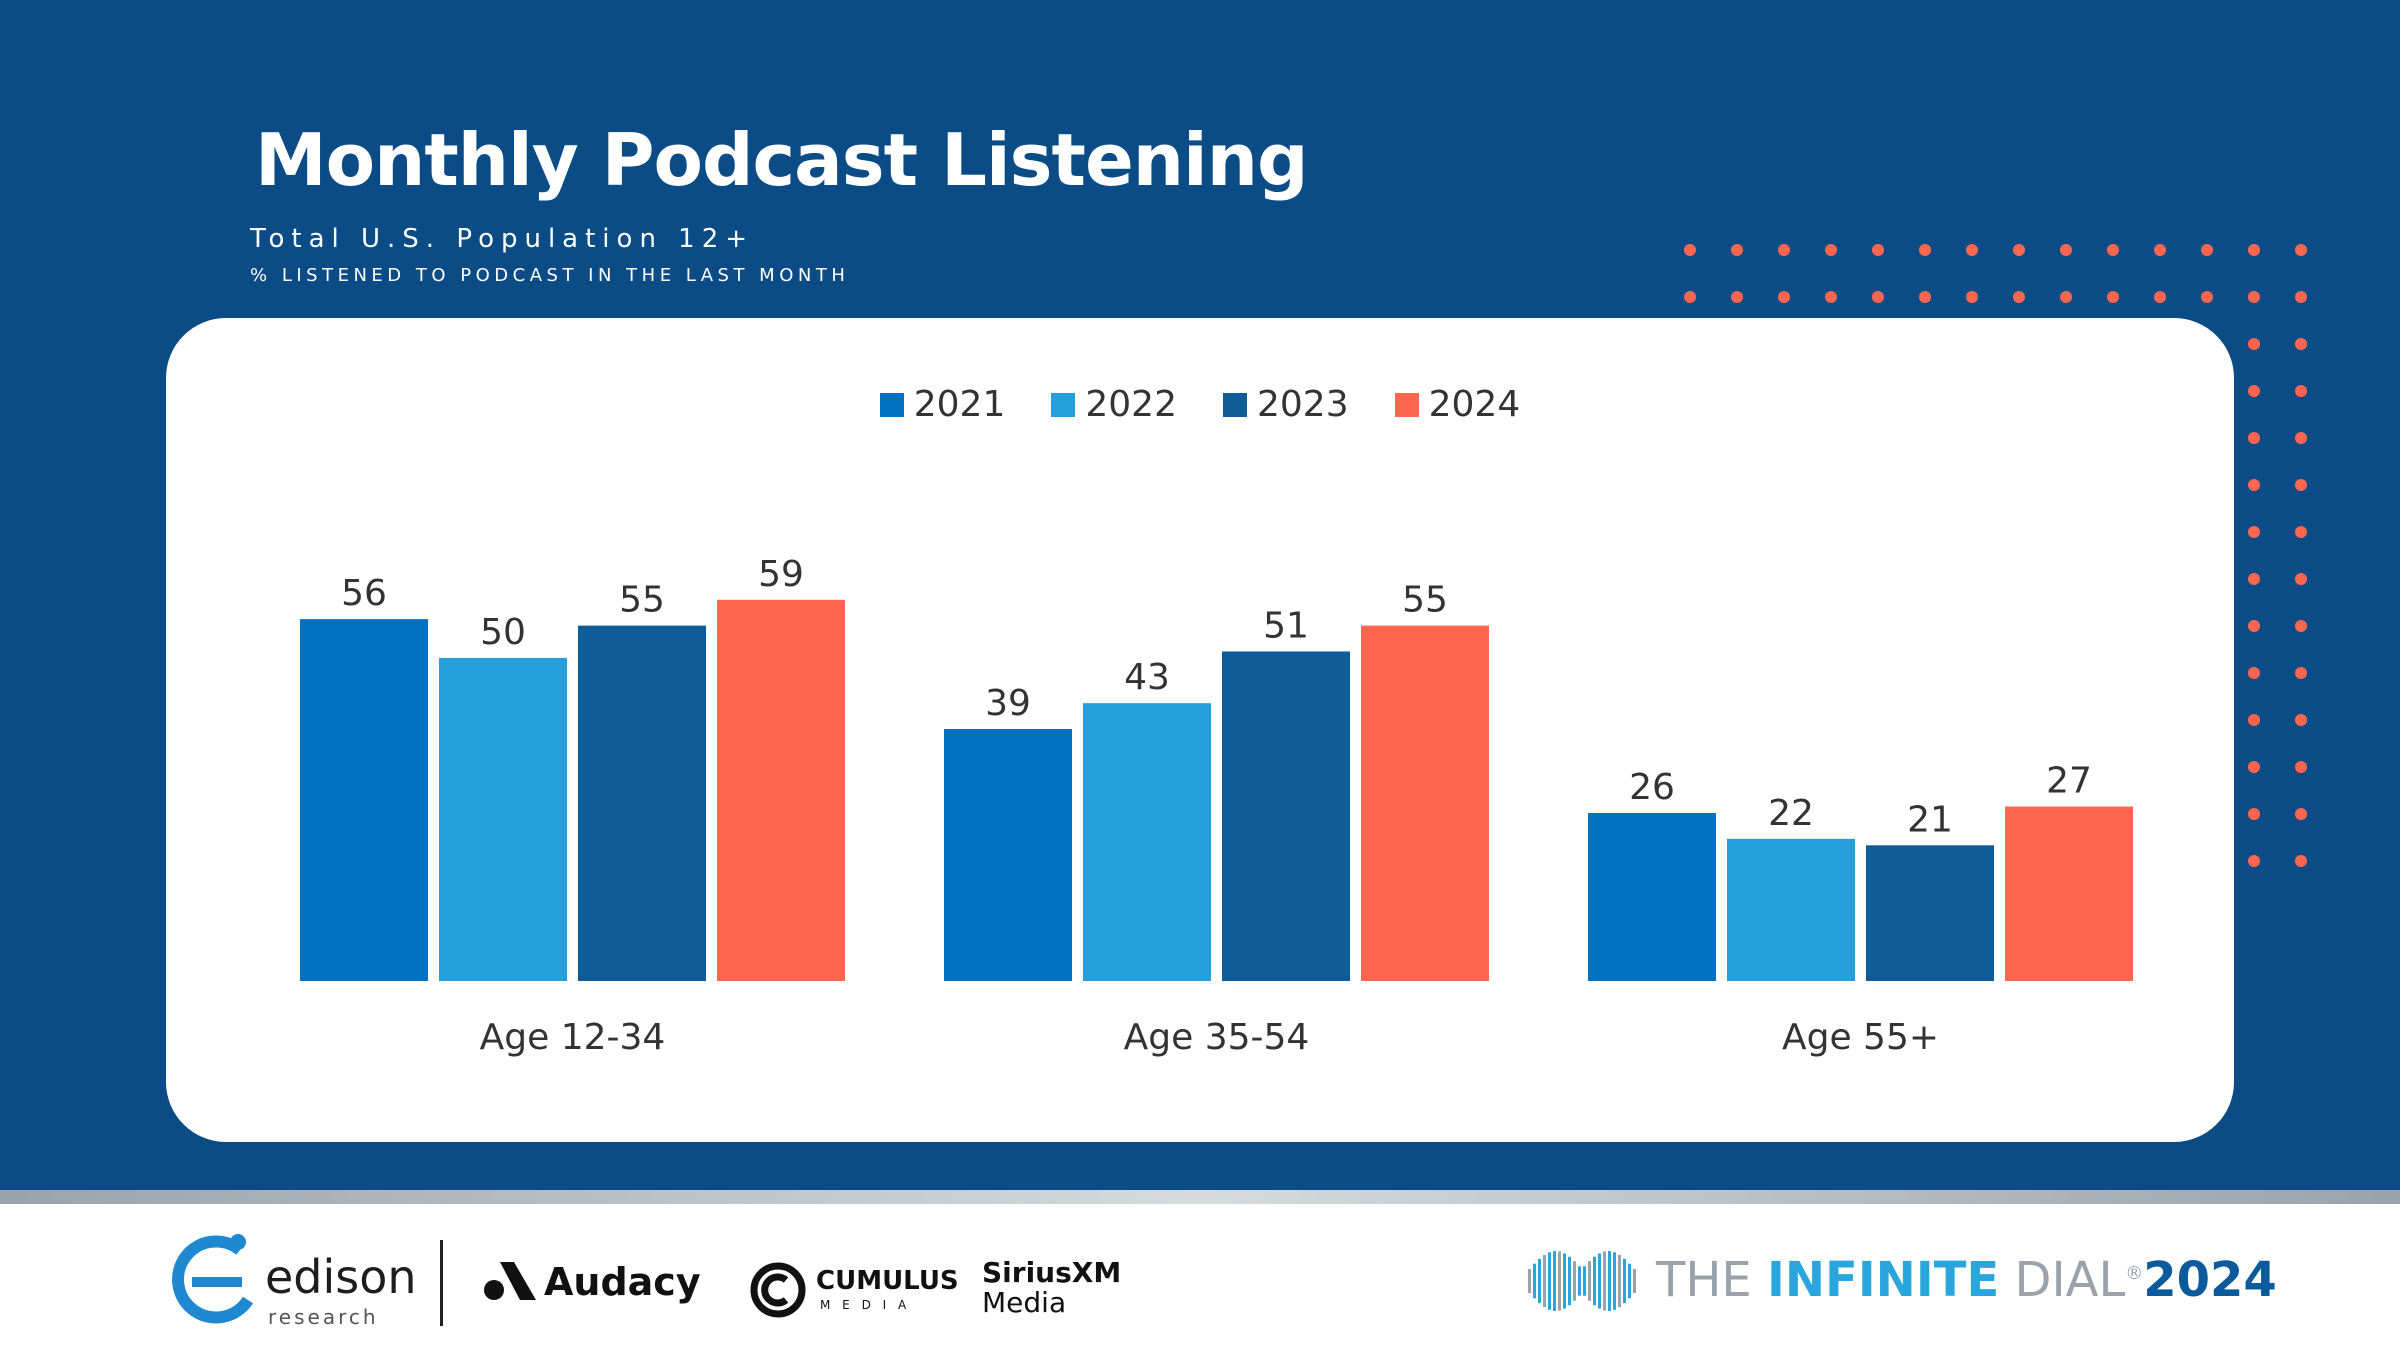 The height and width of the screenshot is (1350, 2400). I want to click on edison-sub: research, so click(323, 1317).